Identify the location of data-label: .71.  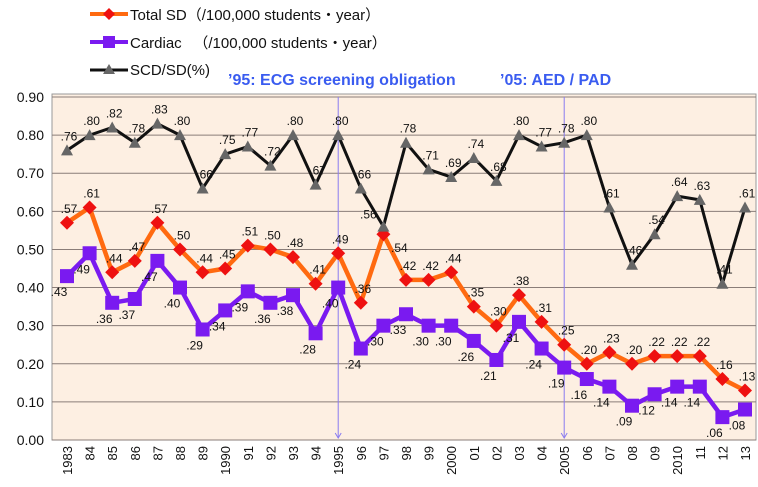
(430, 155).